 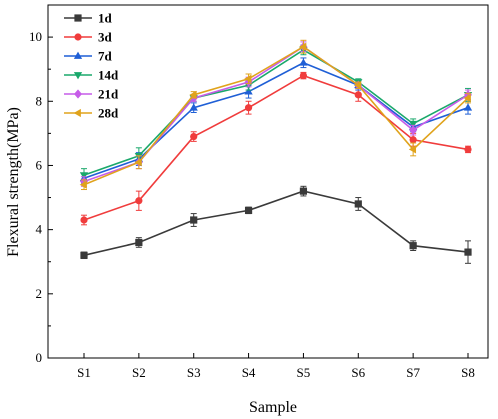 I want to click on legend-item: 1d, so click(x=88, y=18).